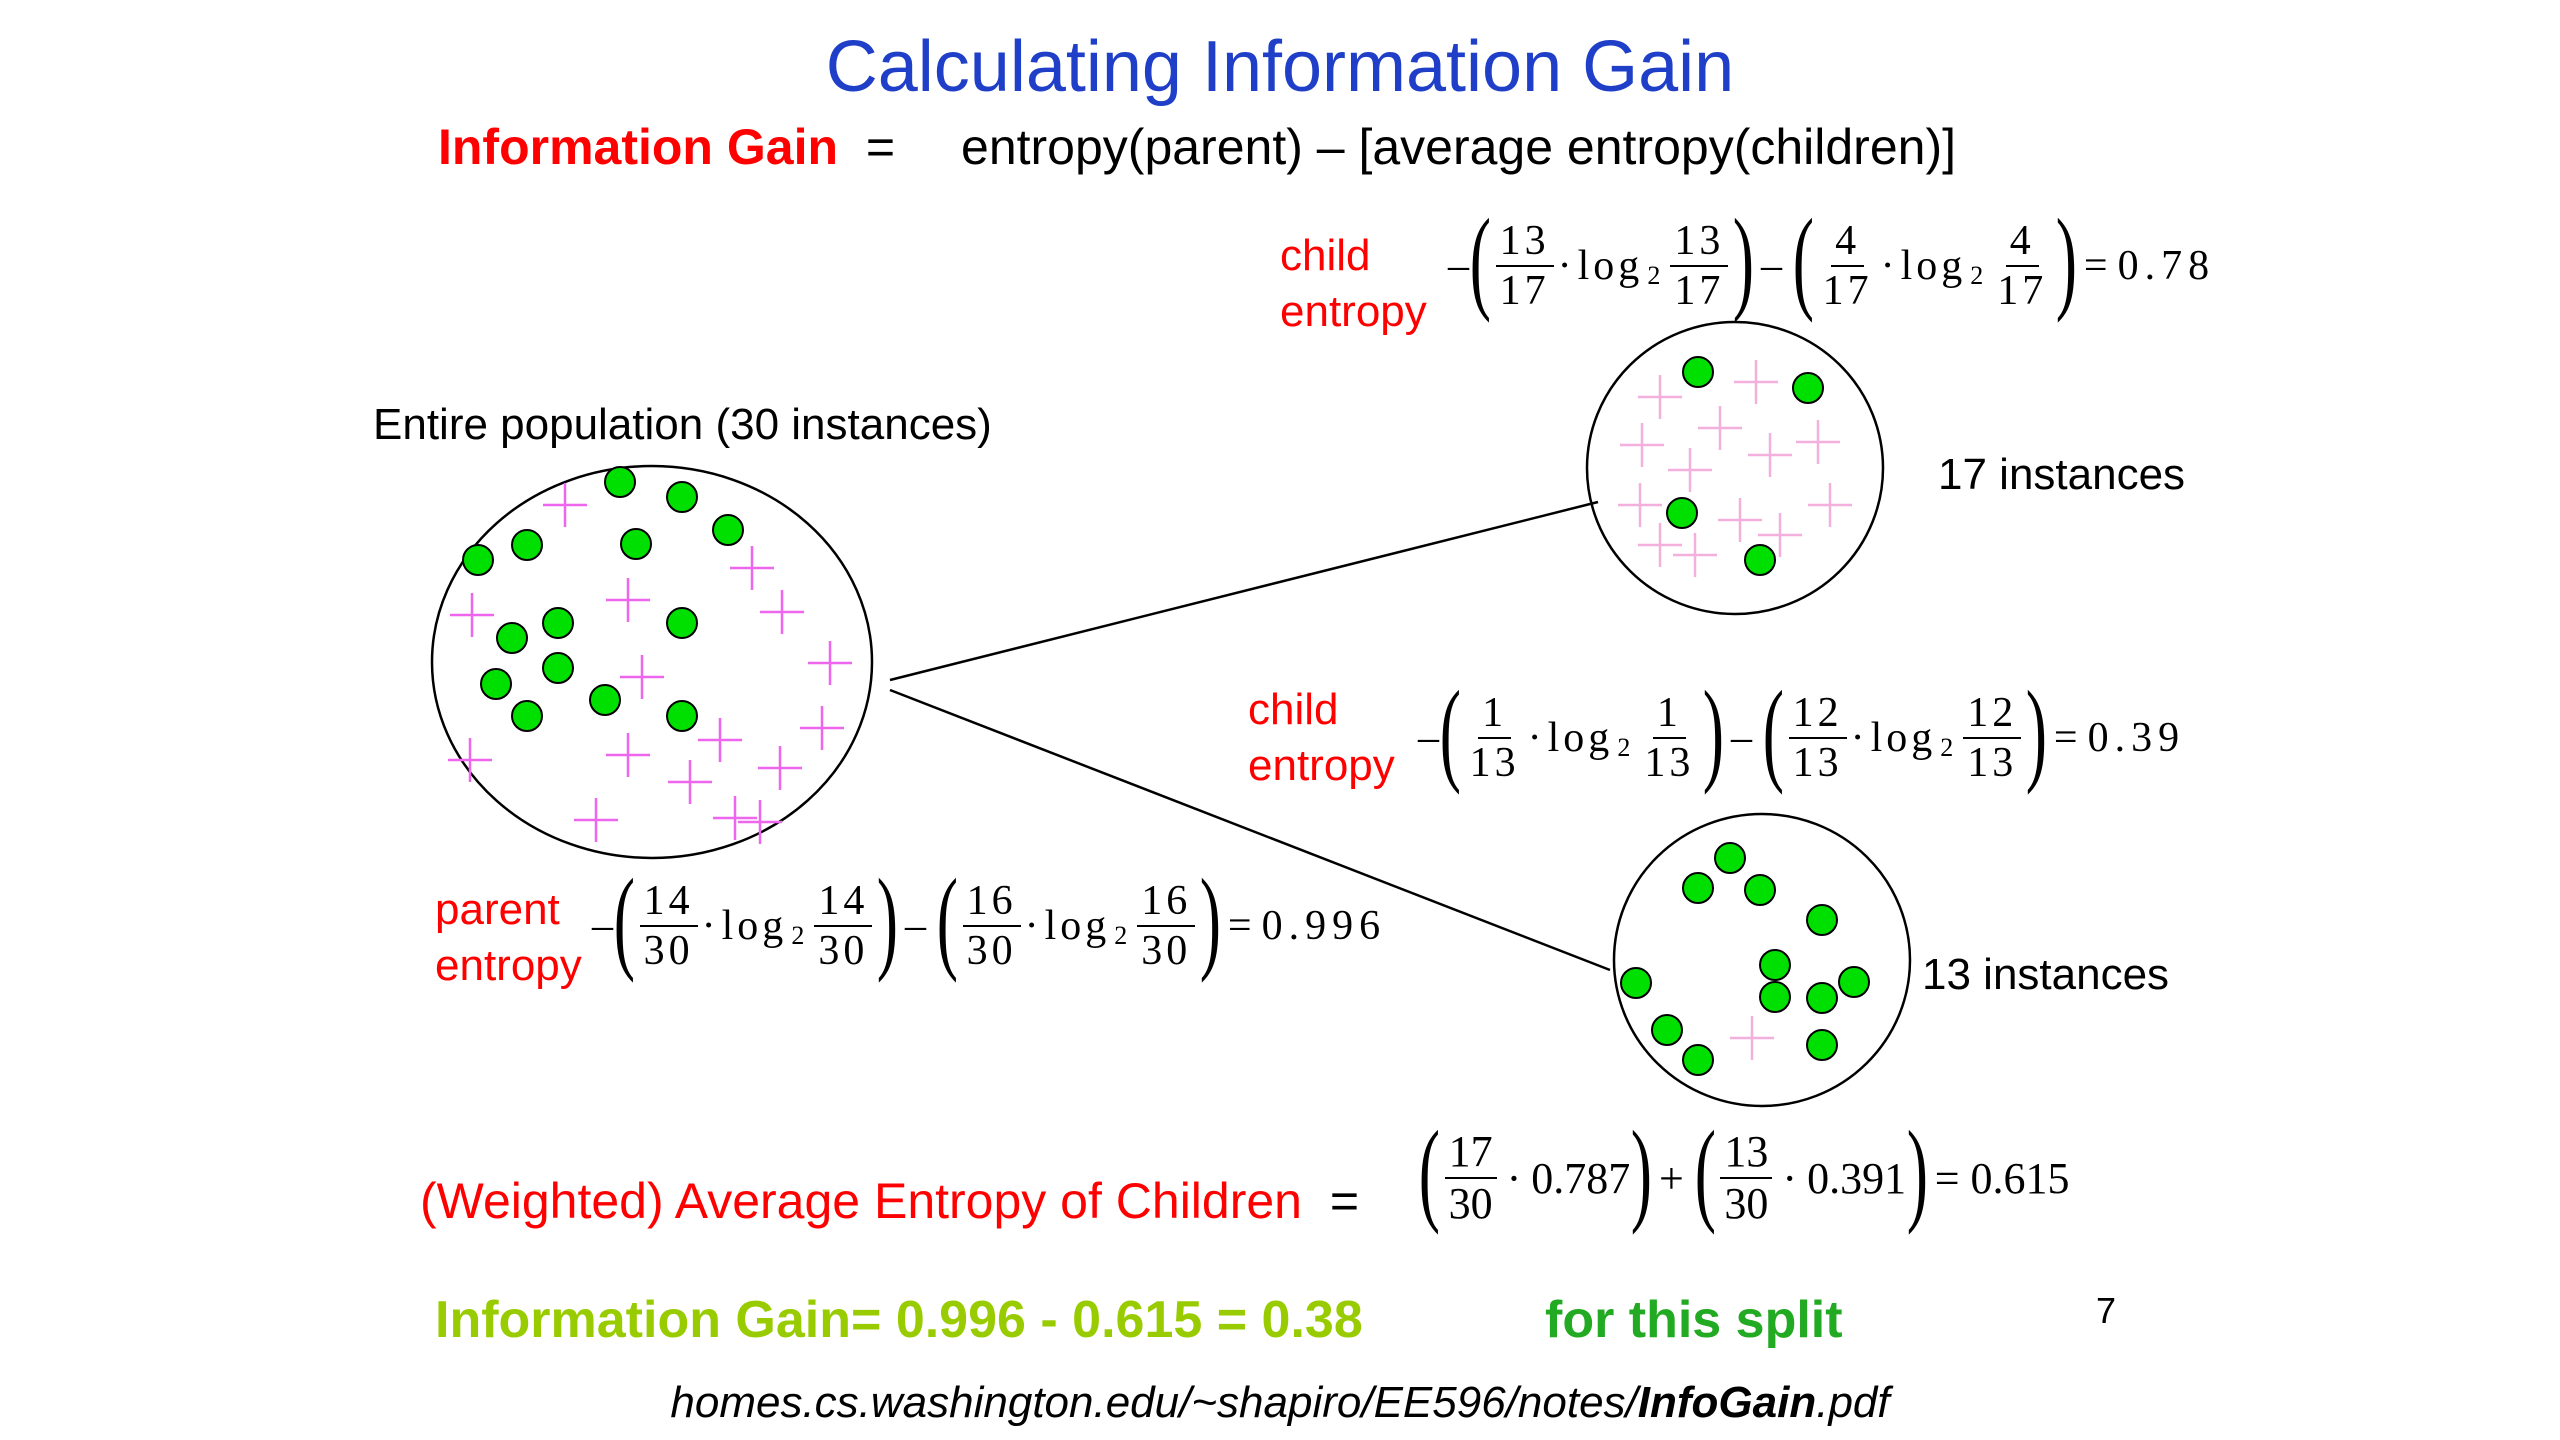 This screenshot has height=1440, width=2560. Describe the element at coordinates (1752, 1038) in the screenshot. I see `child2-plus-instance` at that location.